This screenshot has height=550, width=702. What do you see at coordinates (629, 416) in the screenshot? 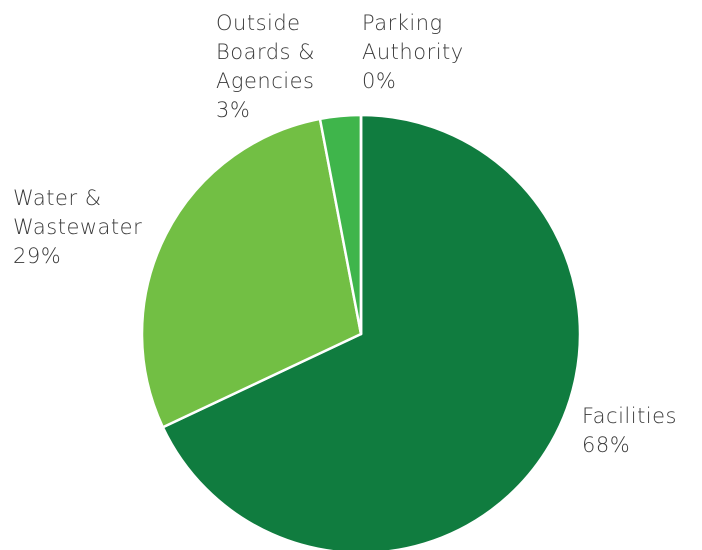
I see `category-label: Facilities` at bounding box center [629, 416].